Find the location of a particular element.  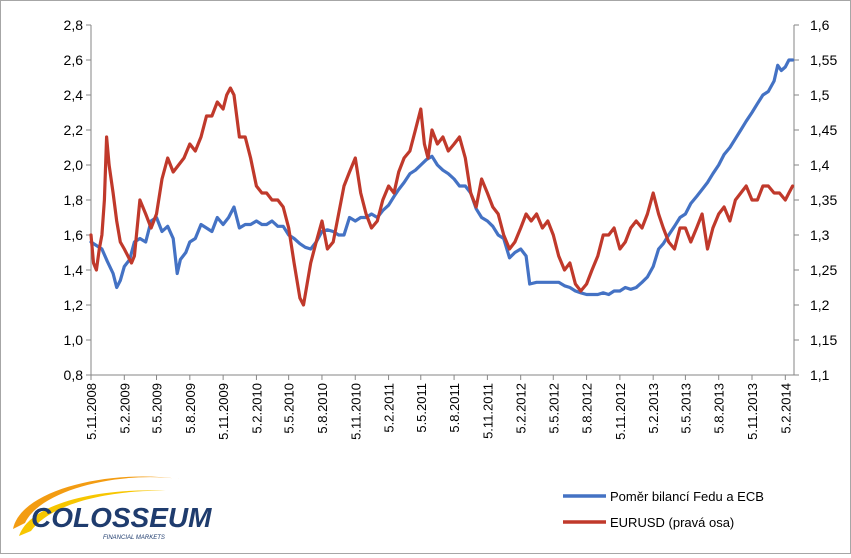

left-tick-label: 1,4 is located at coordinates (74, 270).